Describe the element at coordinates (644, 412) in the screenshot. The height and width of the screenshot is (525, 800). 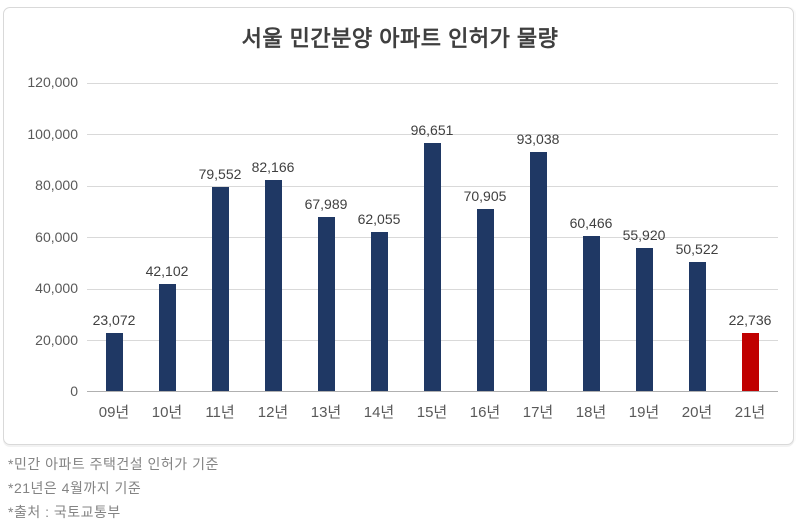
I see `x-tick-label: 19년` at that location.